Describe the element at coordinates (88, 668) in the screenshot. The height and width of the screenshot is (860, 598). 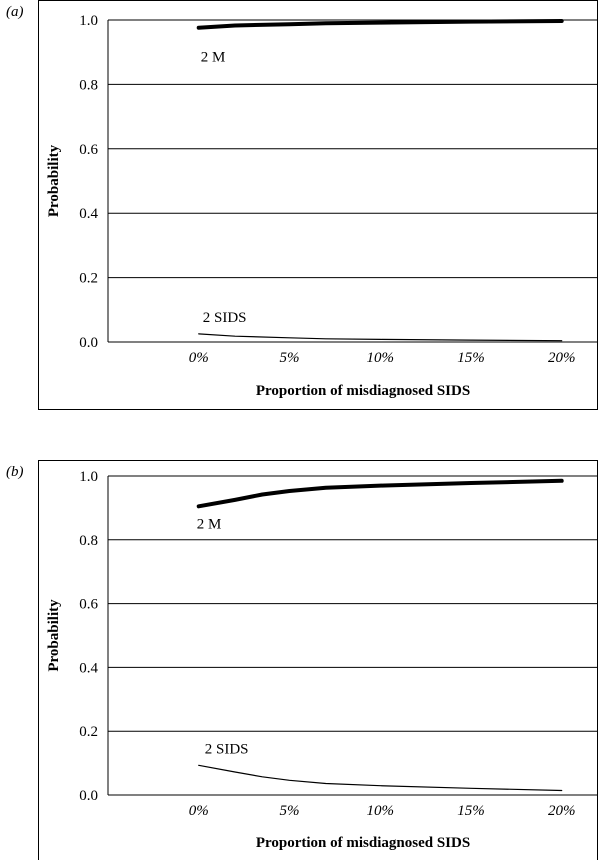
I see `panel-b-y-tick-label: 0.4` at that location.